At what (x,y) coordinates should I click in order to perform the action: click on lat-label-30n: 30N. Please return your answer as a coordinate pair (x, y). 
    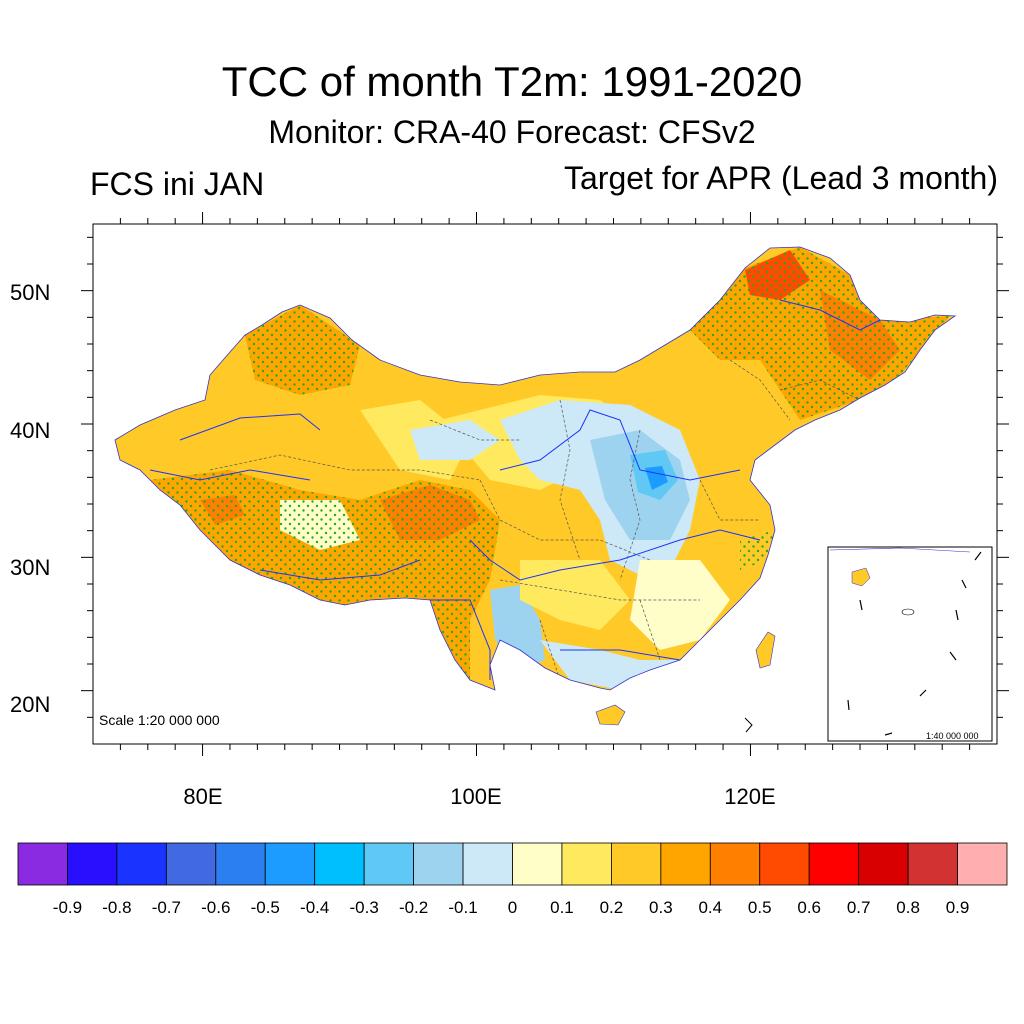
    Looking at the image, I should click on (30, 567).